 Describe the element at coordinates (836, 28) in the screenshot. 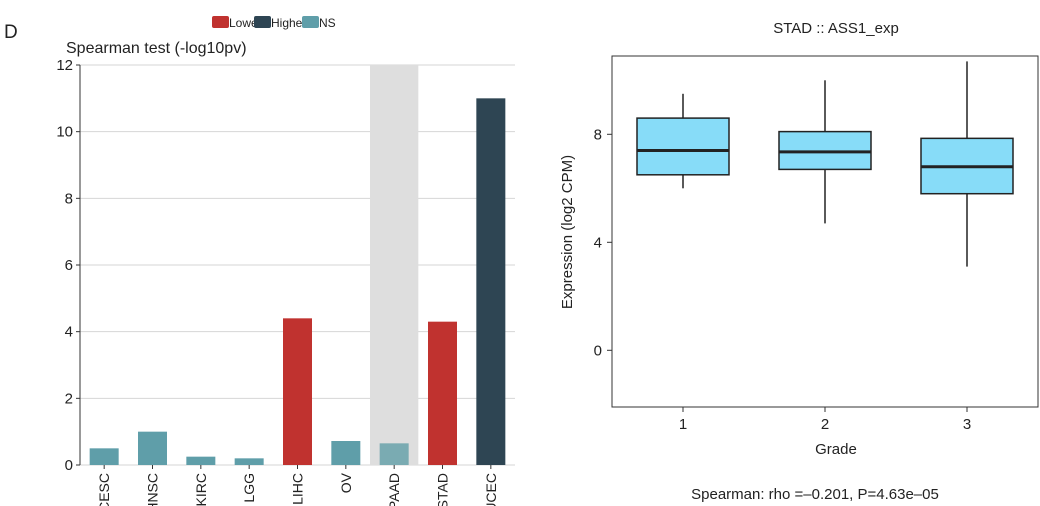

I see `box-chart-title: STAD :: ASS1_exp` at that location.